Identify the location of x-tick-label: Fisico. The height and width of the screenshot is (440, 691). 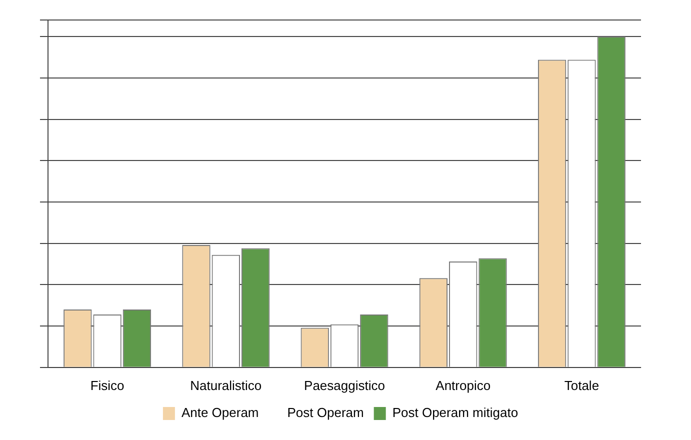
(107, 385).